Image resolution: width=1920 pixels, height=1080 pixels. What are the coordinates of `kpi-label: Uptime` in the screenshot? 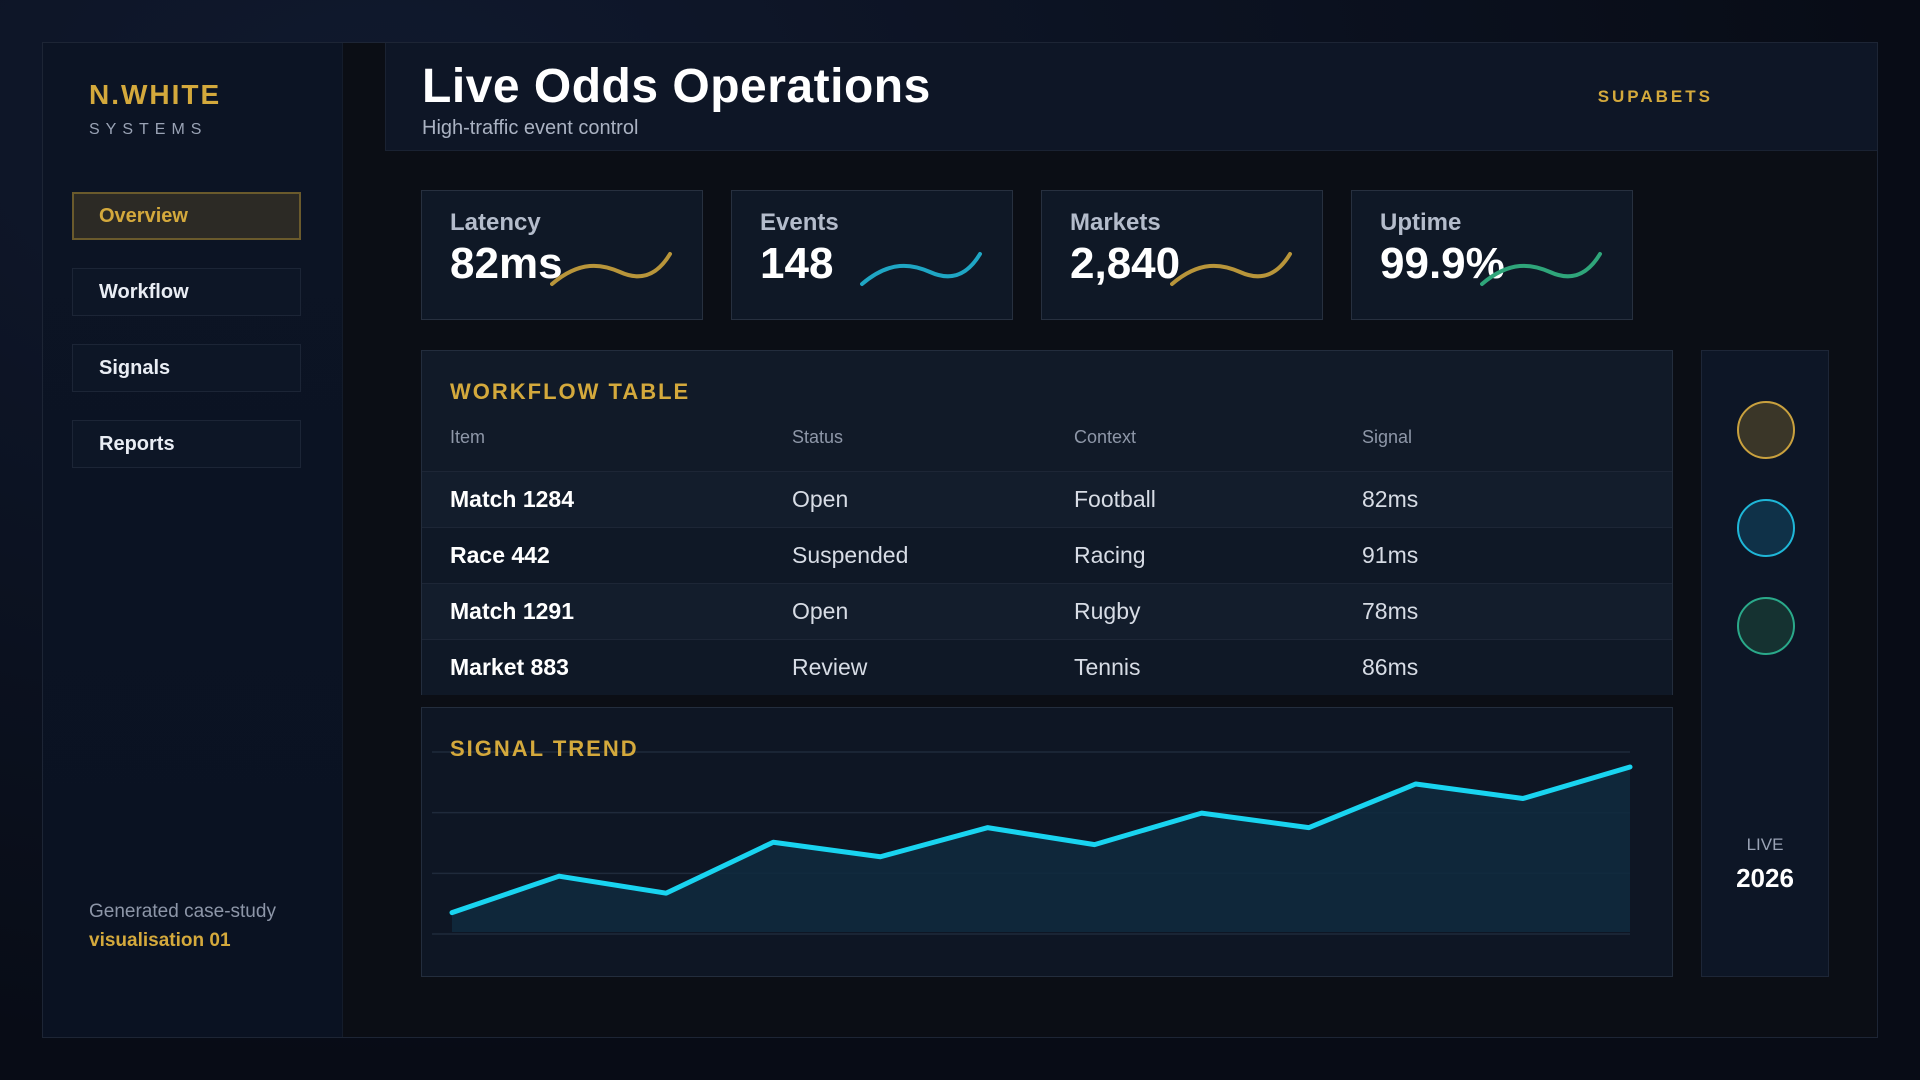 It's located at (1421, 222).